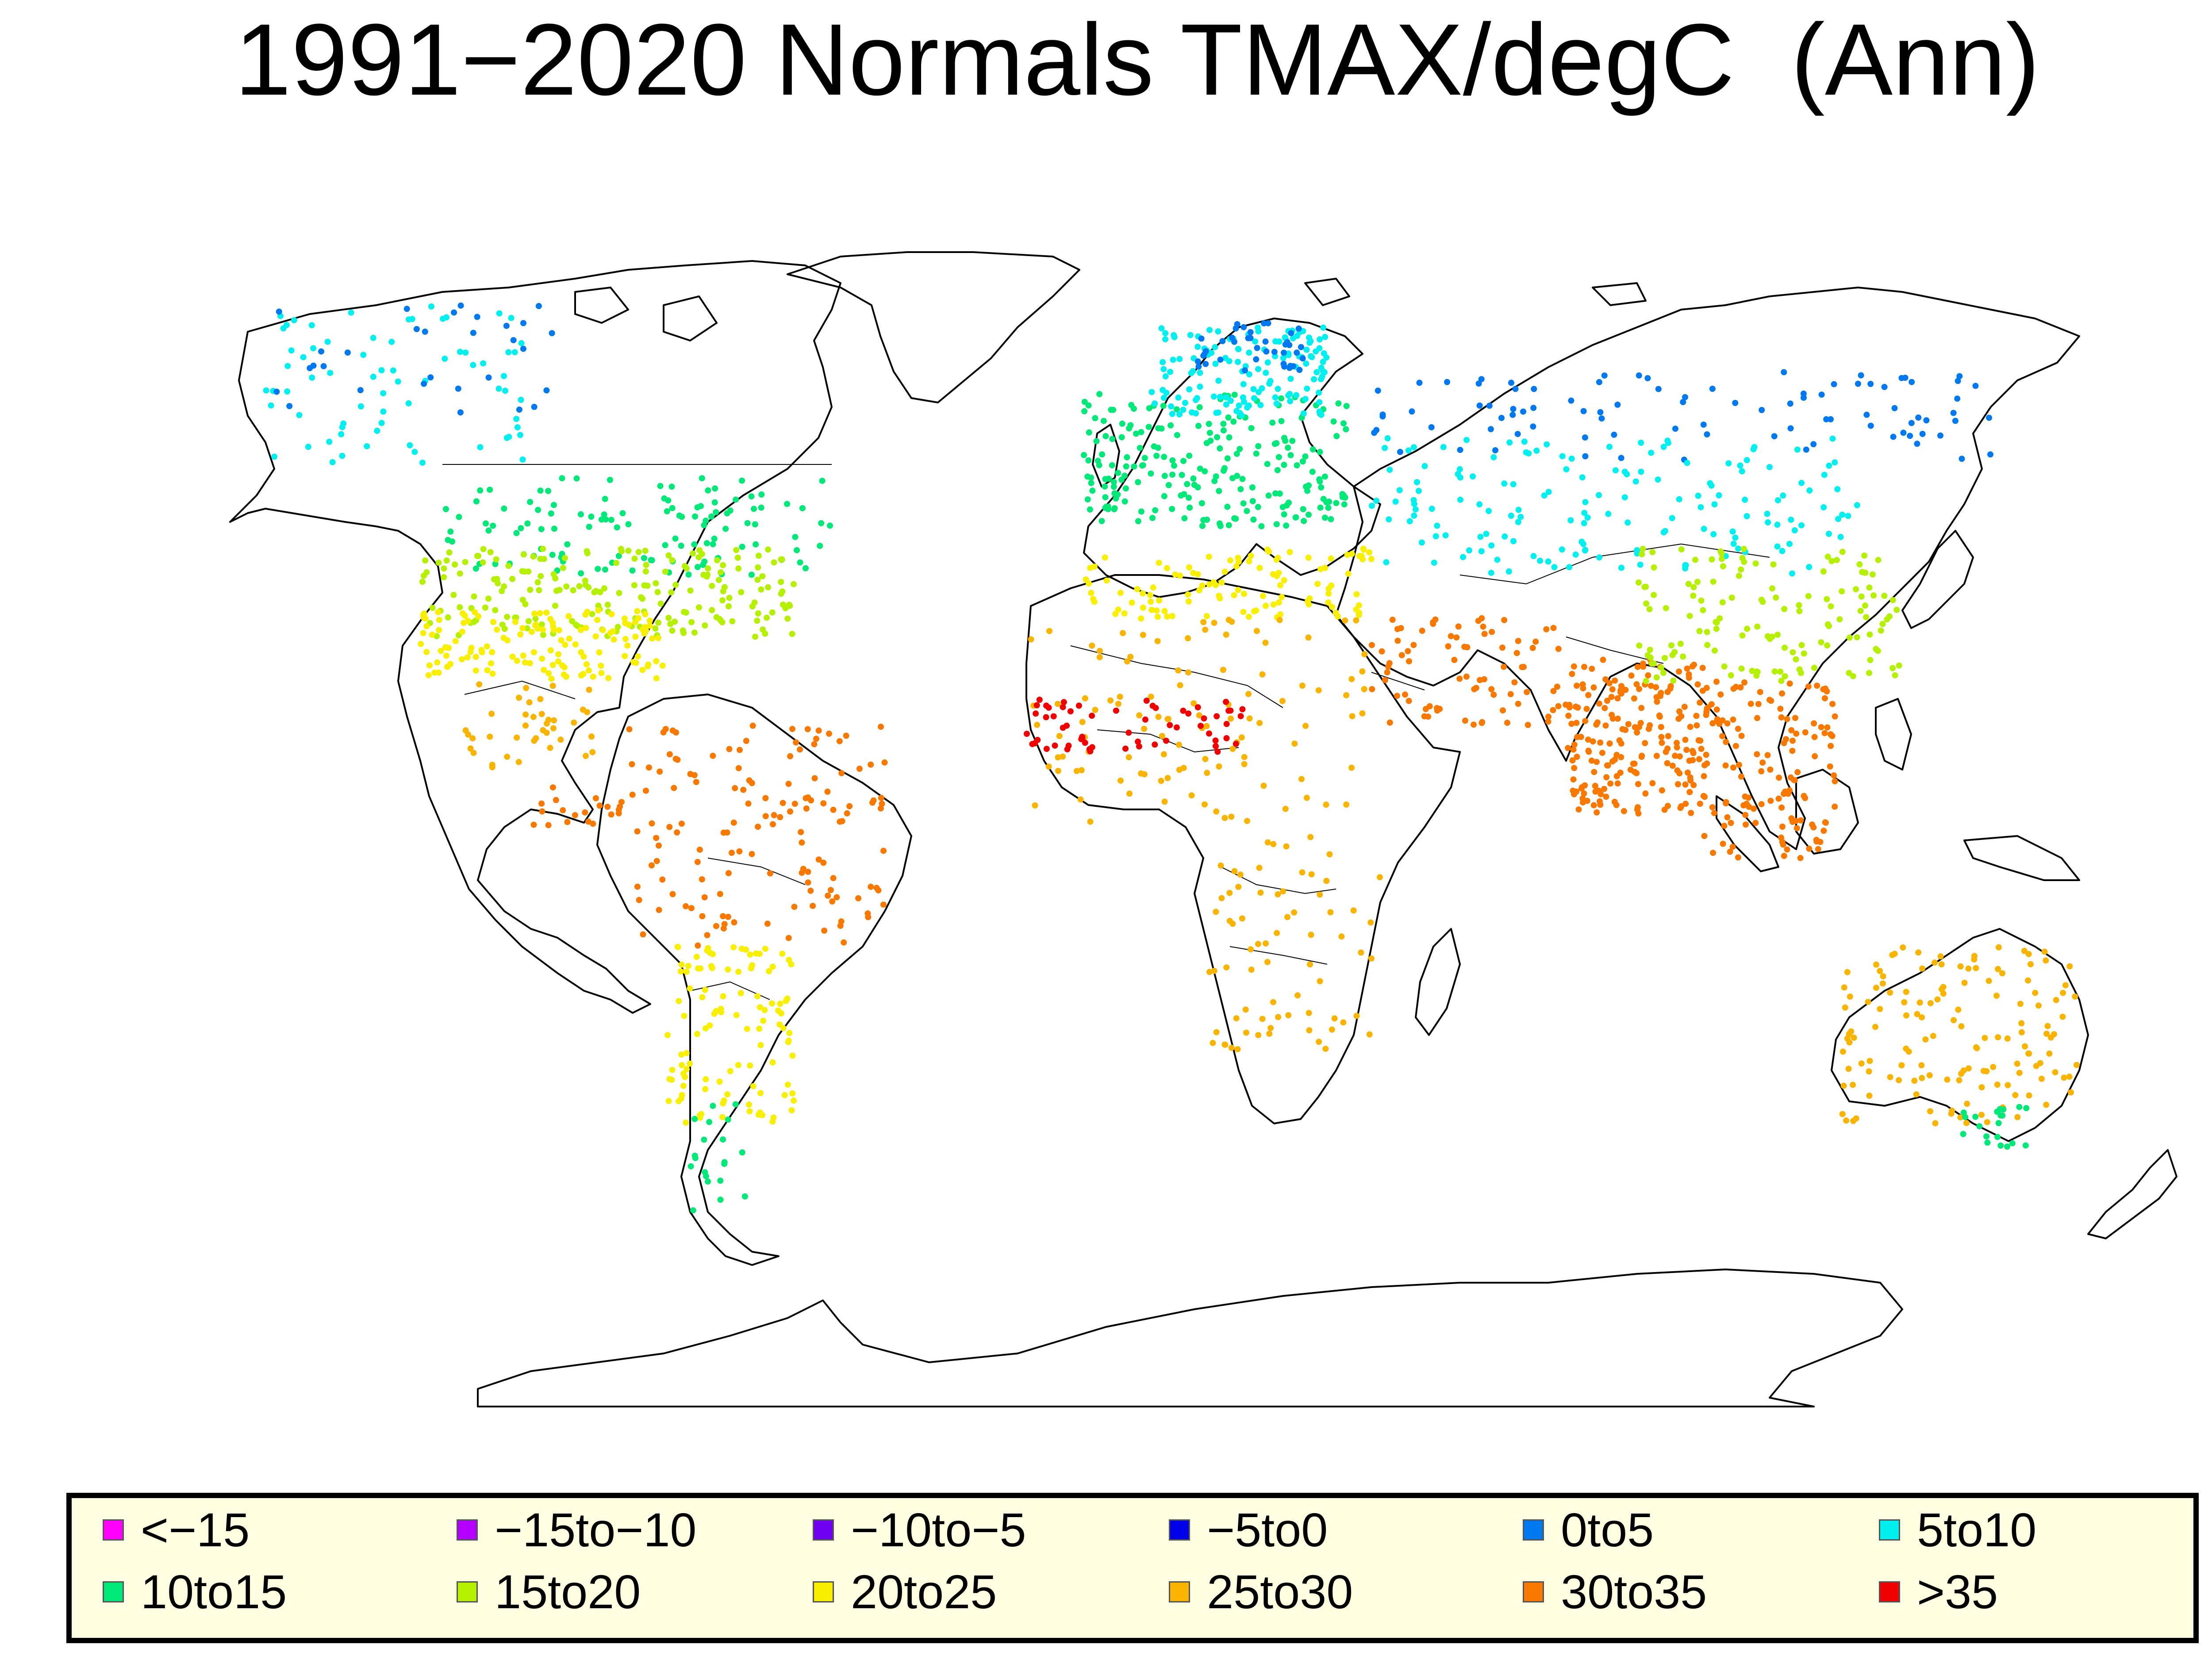 This screenshot has width=2212, height=1656. Describe the element at coordinates (467, 1591) in the screenshot. I see `legend-swatch` at that location.